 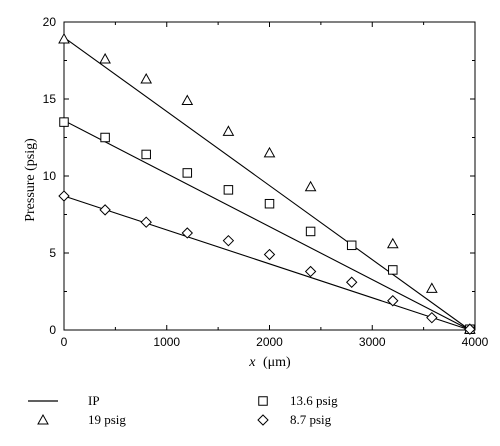 What do you see at coordinates (277, 362) in the screenshot?
I see `x-axis-label-unit: (μm)` at bounding box center [277, 362].